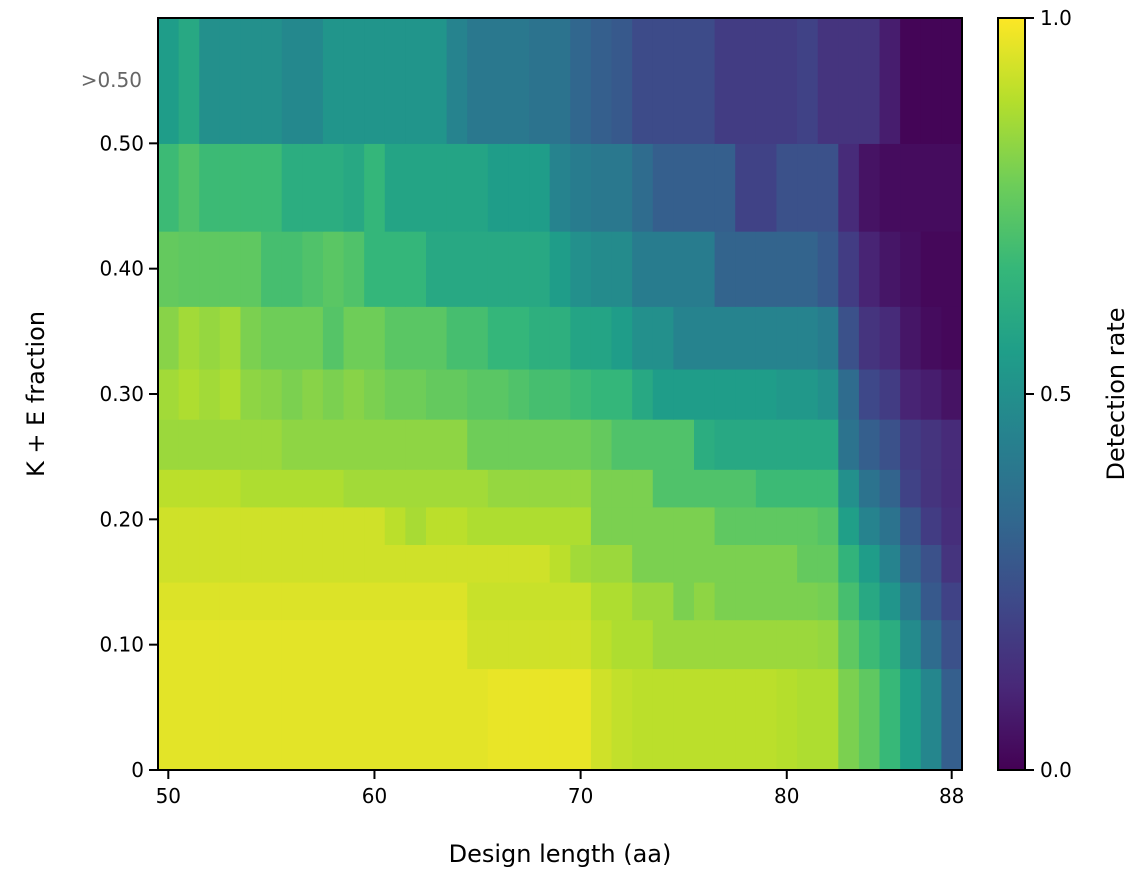 The width and height of the screenshot is (1148, 880). I want to click on y-tick-label: 0, so click(137, 770).